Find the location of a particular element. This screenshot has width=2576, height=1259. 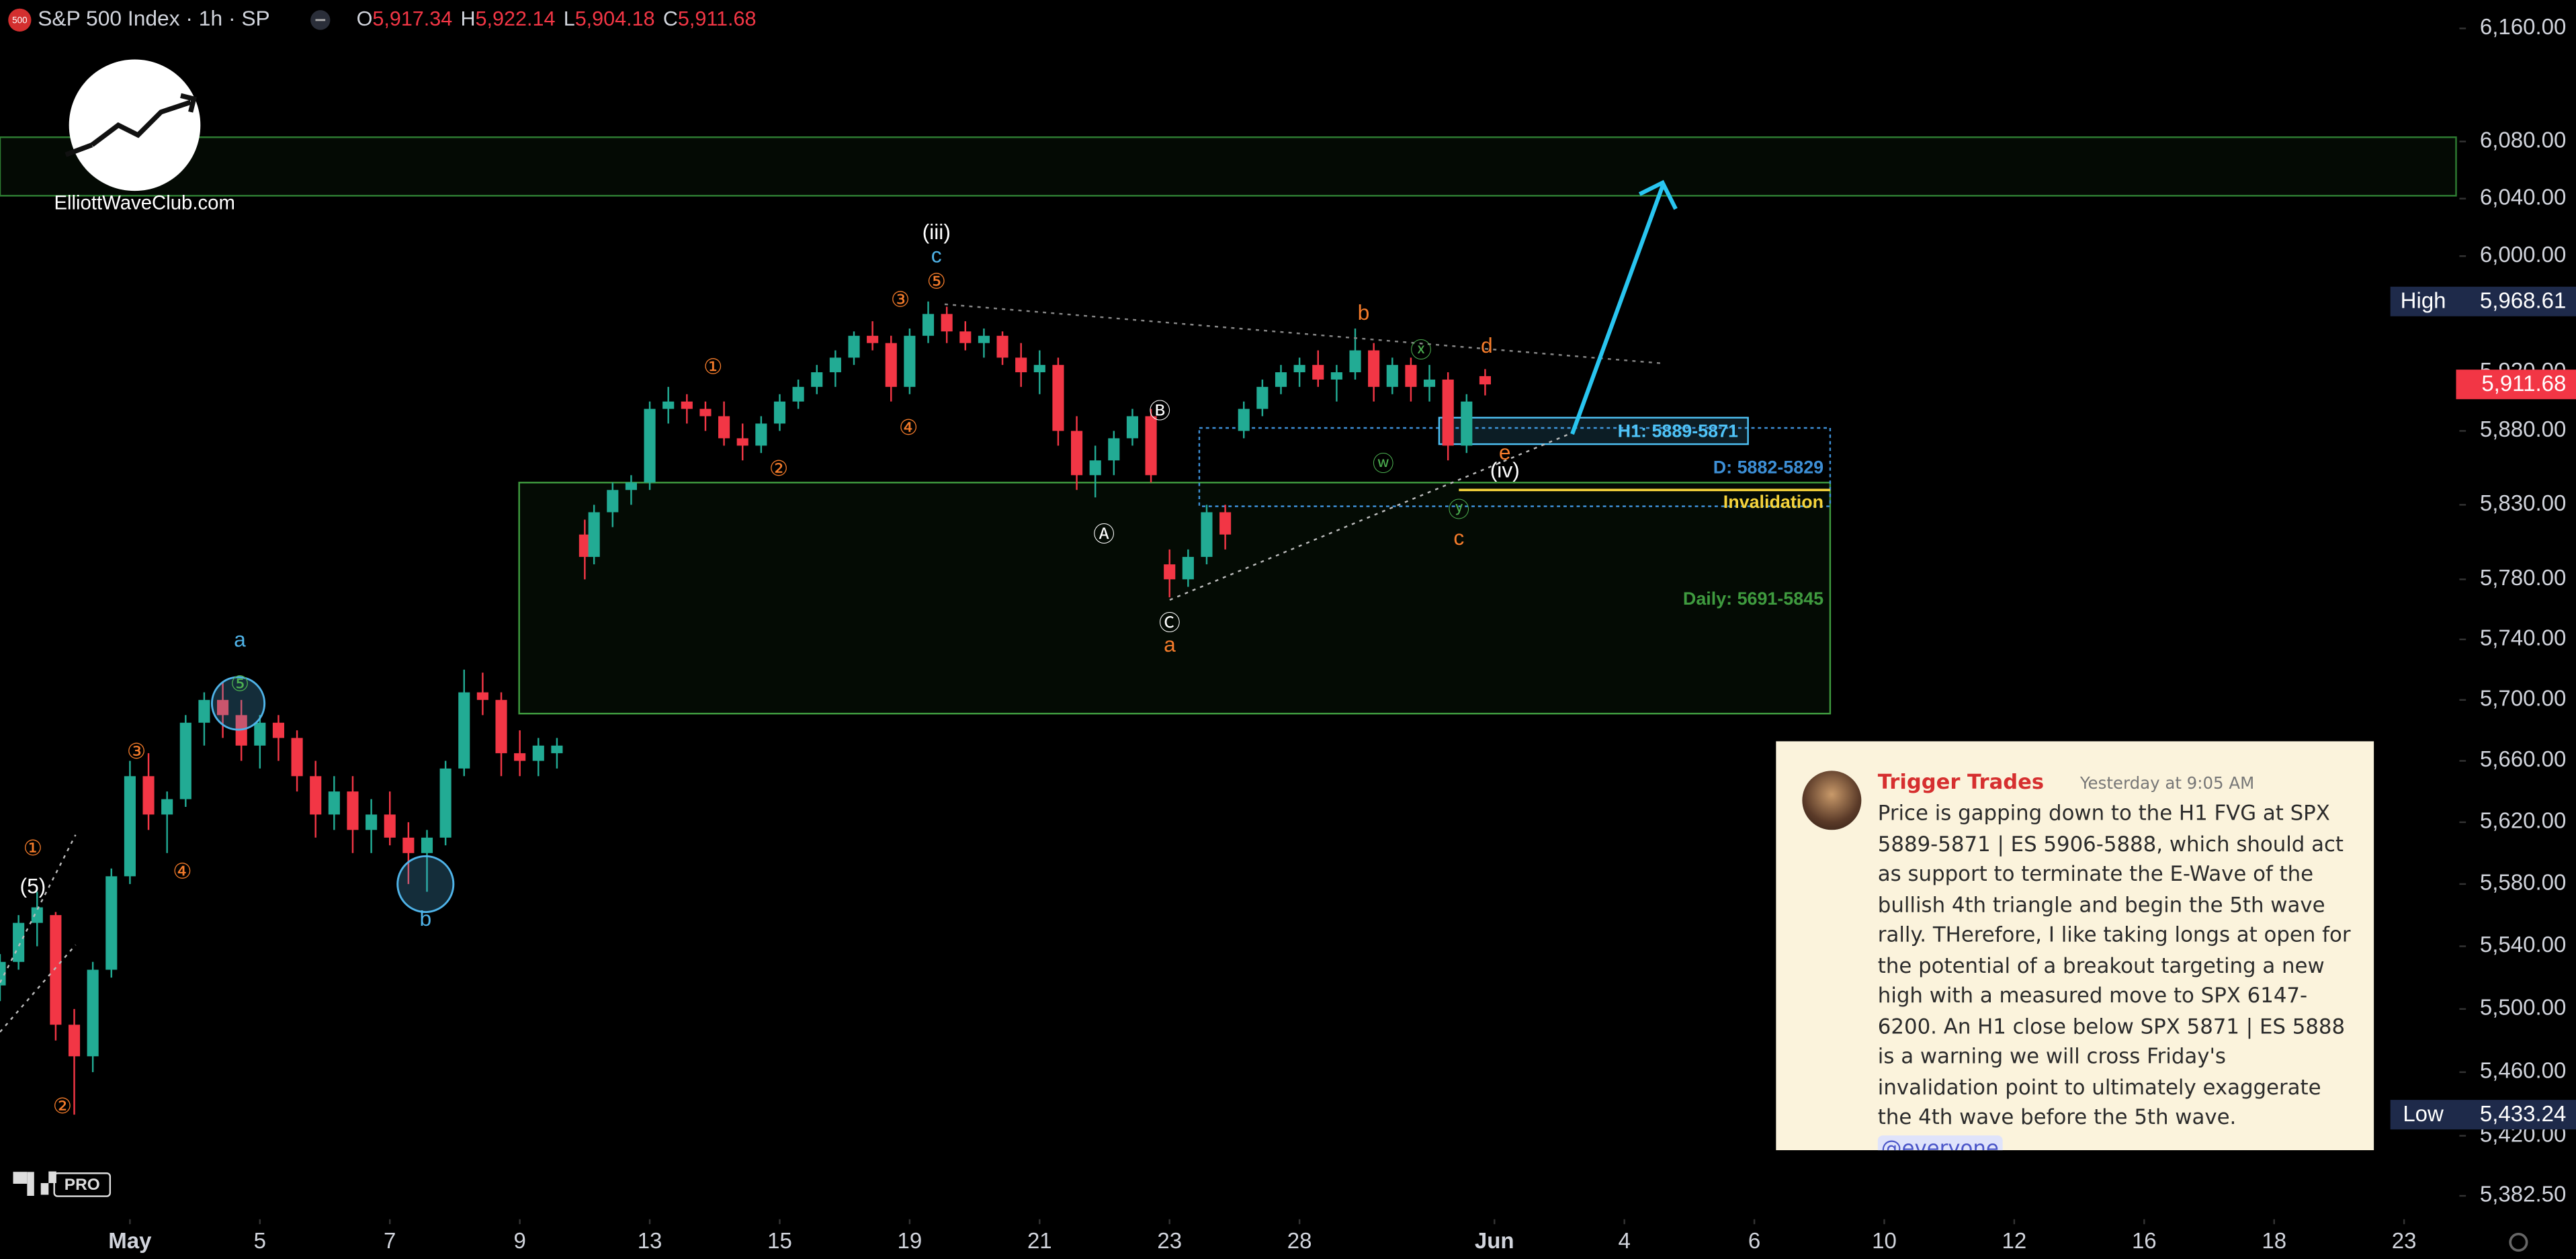

target-arrow is located at coordinates (1617, 310).